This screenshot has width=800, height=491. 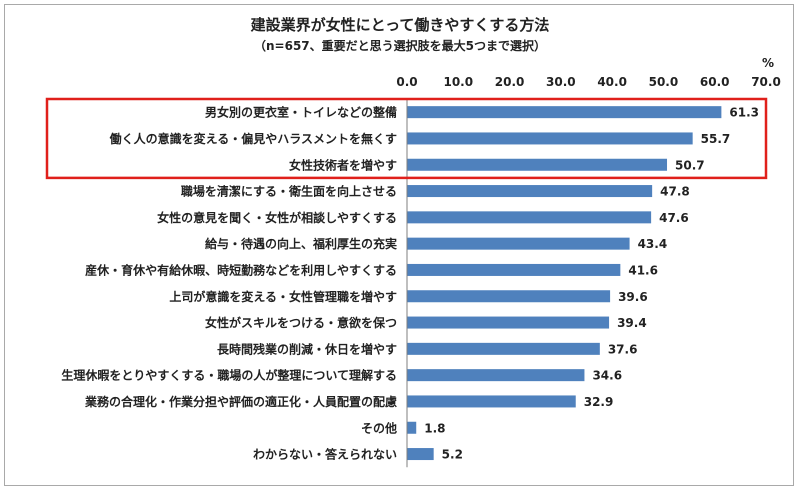 I want to click on data-label: 43.4, so click(x=653, y=244).